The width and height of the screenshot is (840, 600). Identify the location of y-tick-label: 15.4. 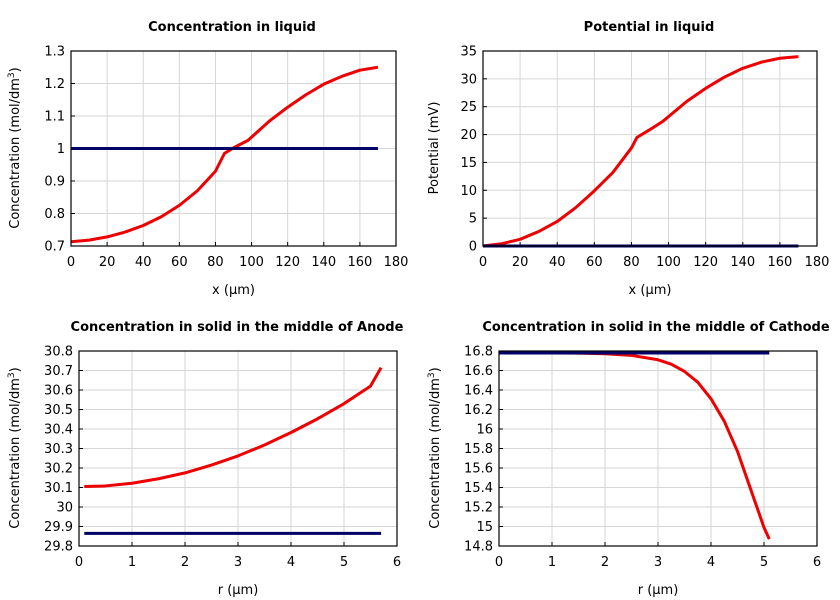
(478, 488).